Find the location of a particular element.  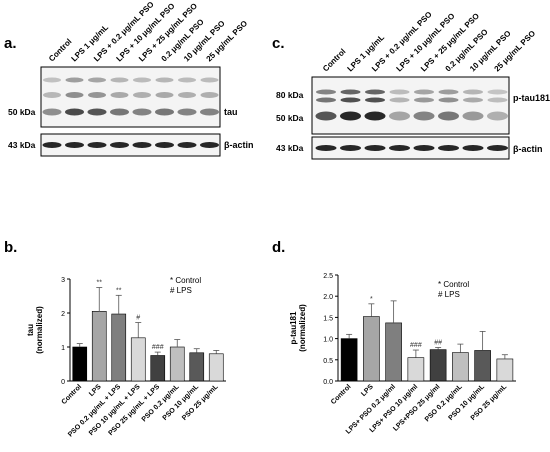

panel-label-a: a. is located at coordinates (10, 43).